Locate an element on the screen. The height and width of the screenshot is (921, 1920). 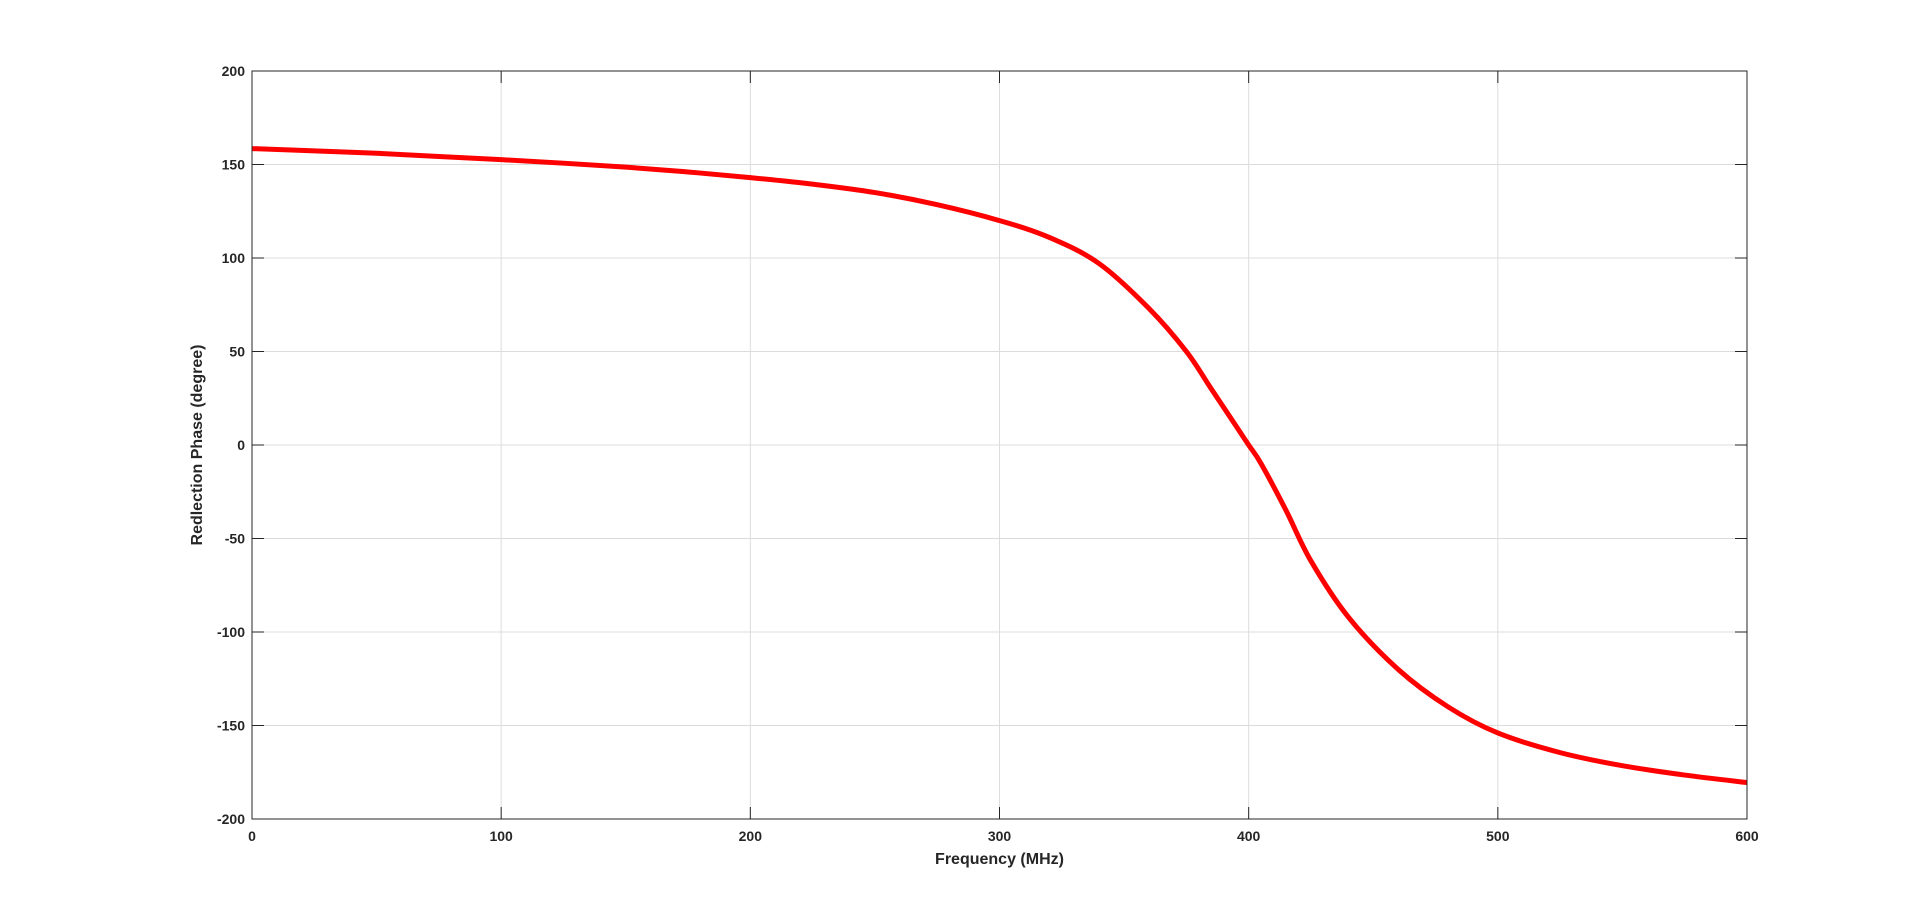
y-tick-label: -100 is located at coordinates (231, 632).